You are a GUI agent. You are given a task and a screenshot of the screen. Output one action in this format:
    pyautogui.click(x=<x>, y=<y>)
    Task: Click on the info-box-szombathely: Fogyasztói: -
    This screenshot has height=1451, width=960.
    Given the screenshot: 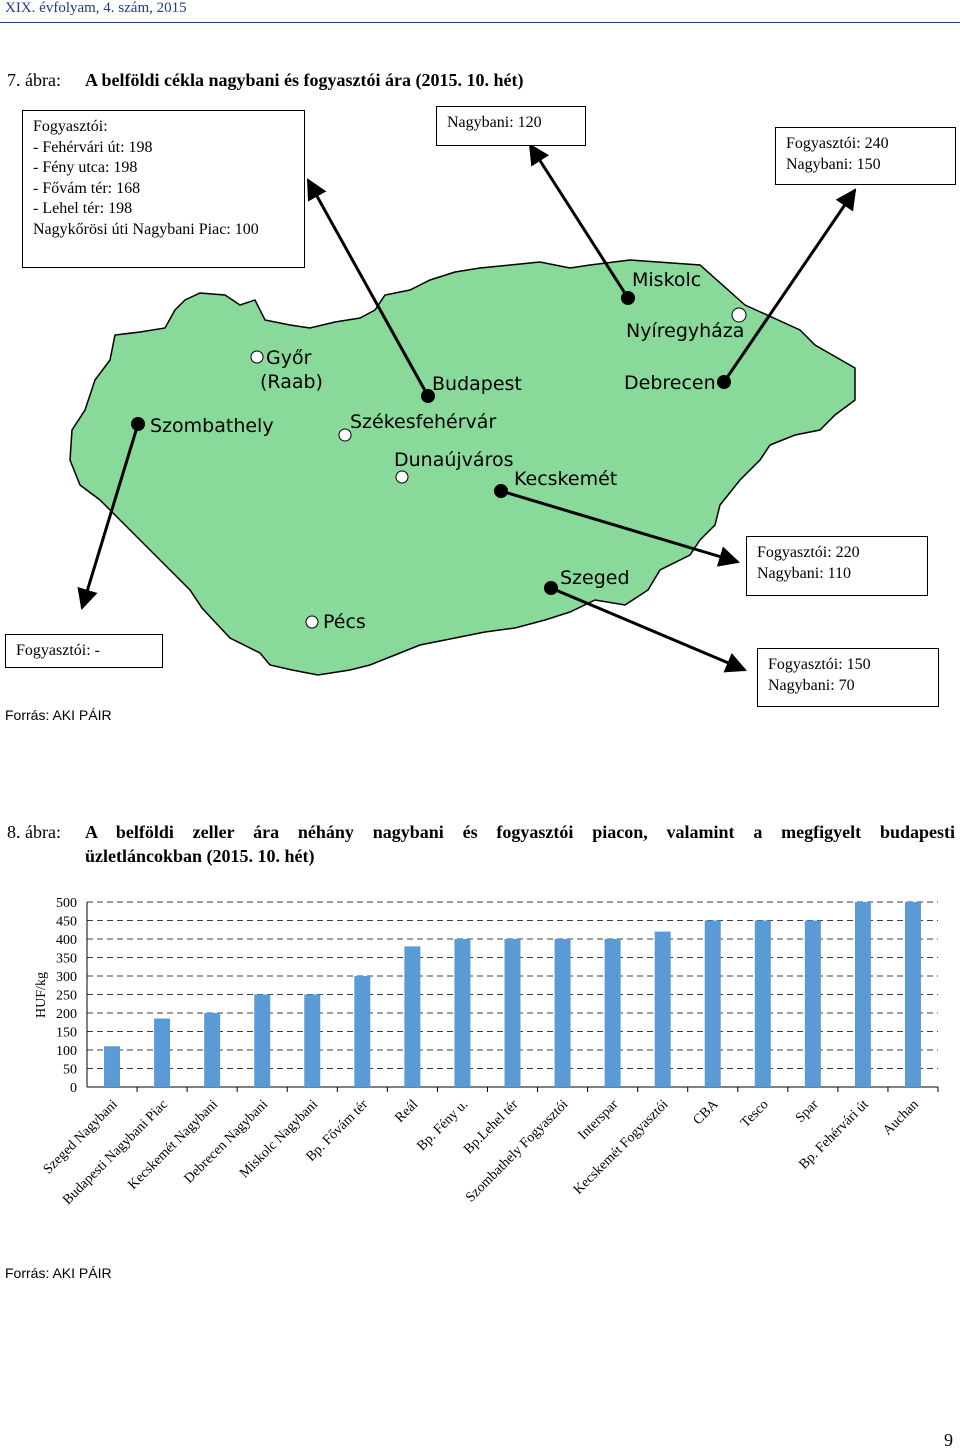 What is the action you would take?
    pyautogui.click(x=84, y=651)
    